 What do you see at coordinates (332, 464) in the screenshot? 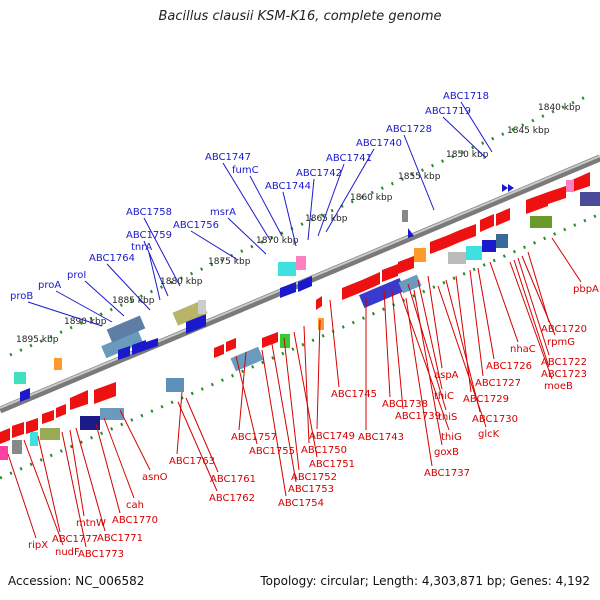
I see `gene-label-ABC1751: ABC1751` at bounding box center [332, 464].